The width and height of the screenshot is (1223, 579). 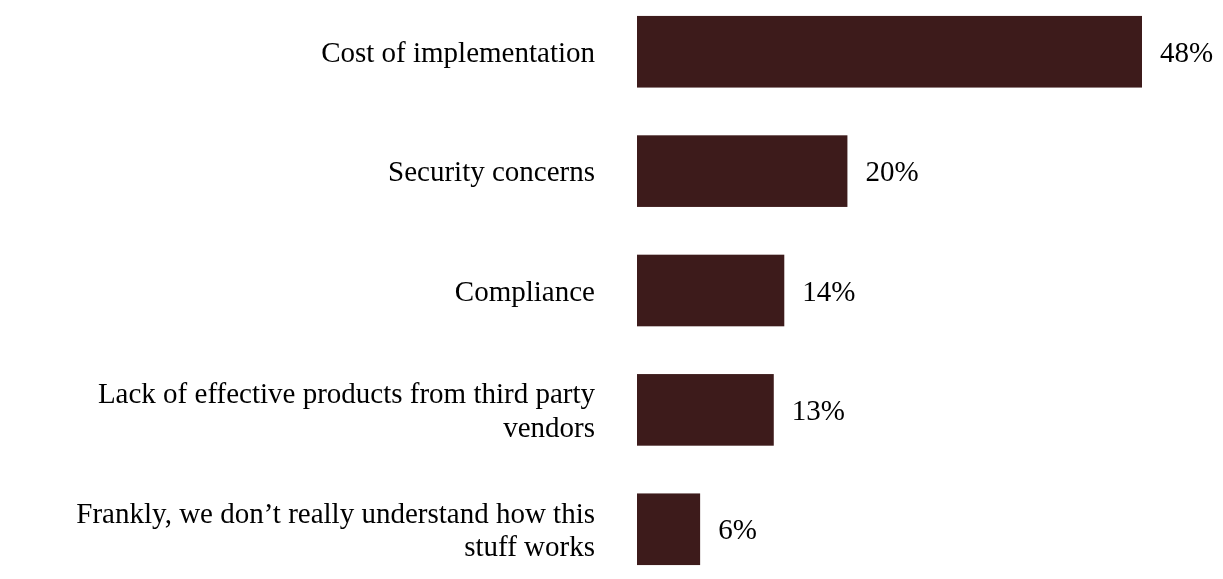 I want to click on data-label: 13%, so click(x=818, y=409).